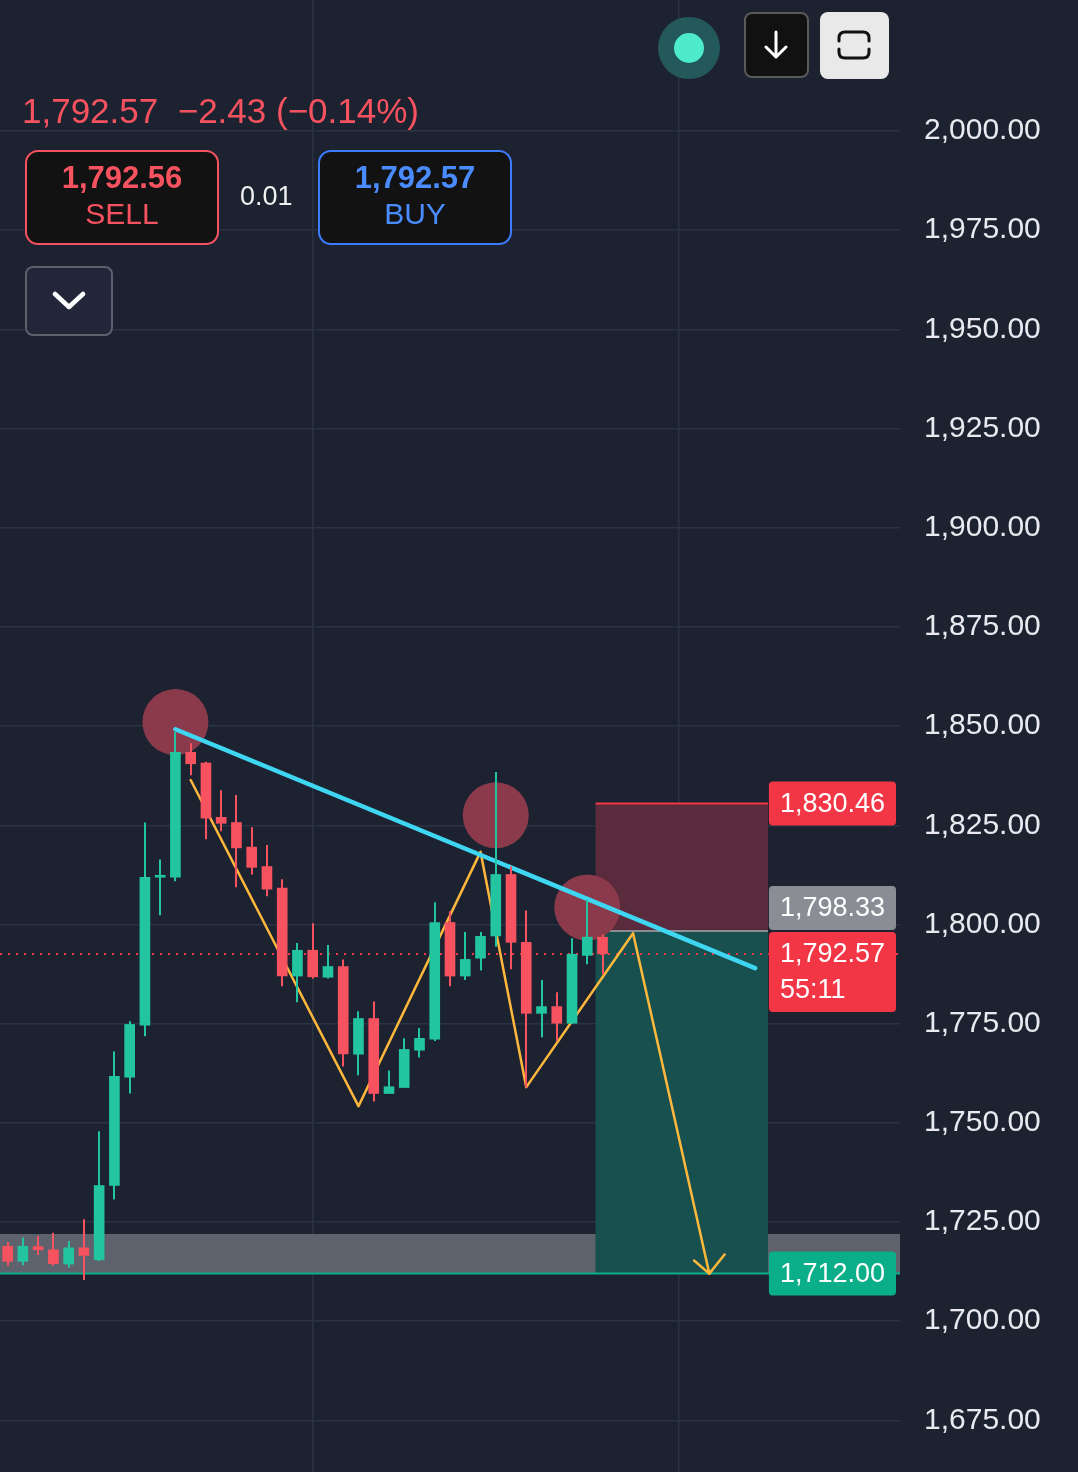  I want to click on ref-line-label: 1,712.00, so click(832, 1273).